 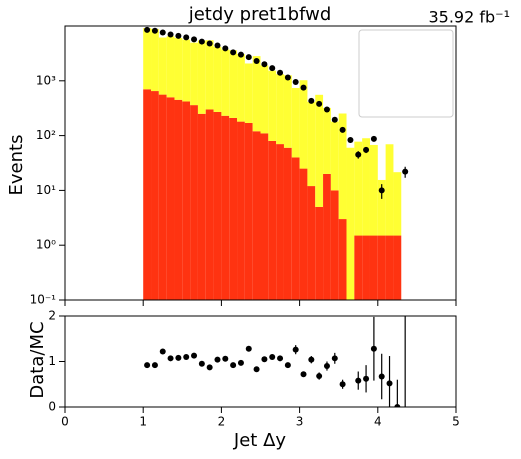 What do you see at coordinates (46, 190) in the screenshot?
I see `y-tick-label: 10¹` at bounding box center [46, 190].